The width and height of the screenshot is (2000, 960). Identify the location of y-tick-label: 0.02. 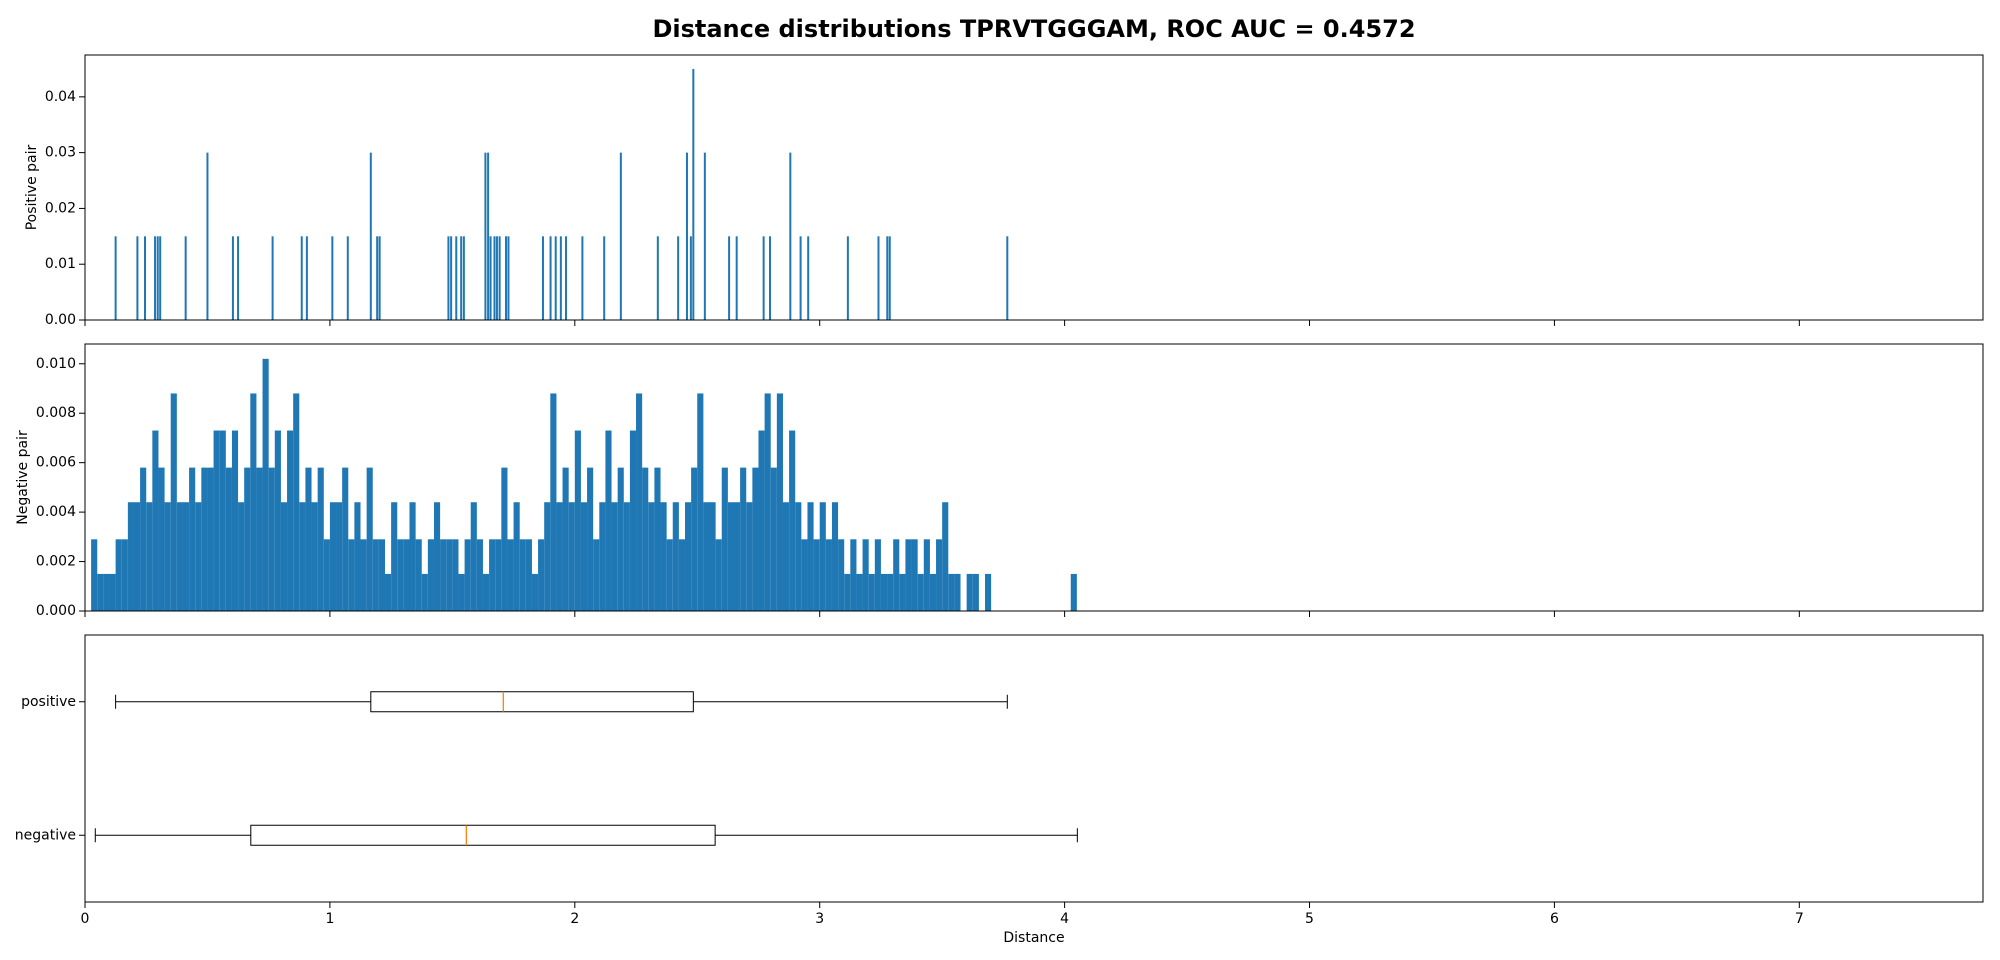
(60, 208).